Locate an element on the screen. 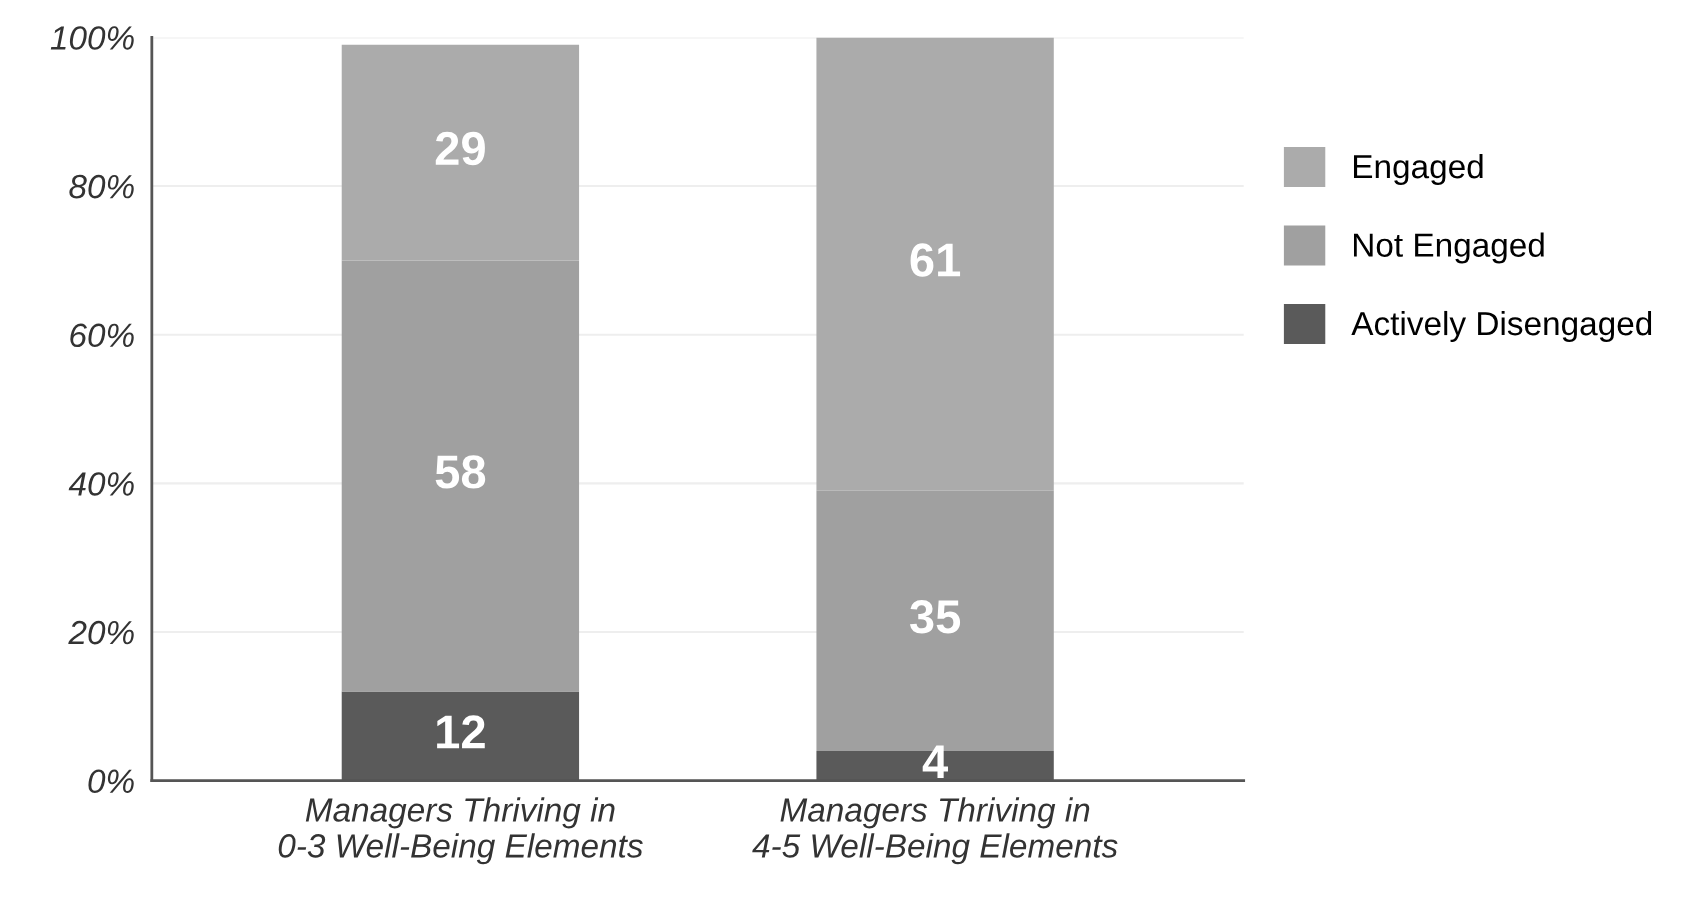 The image size is (1706, 912). data-label: 4 is located at coordinates (935, 762).